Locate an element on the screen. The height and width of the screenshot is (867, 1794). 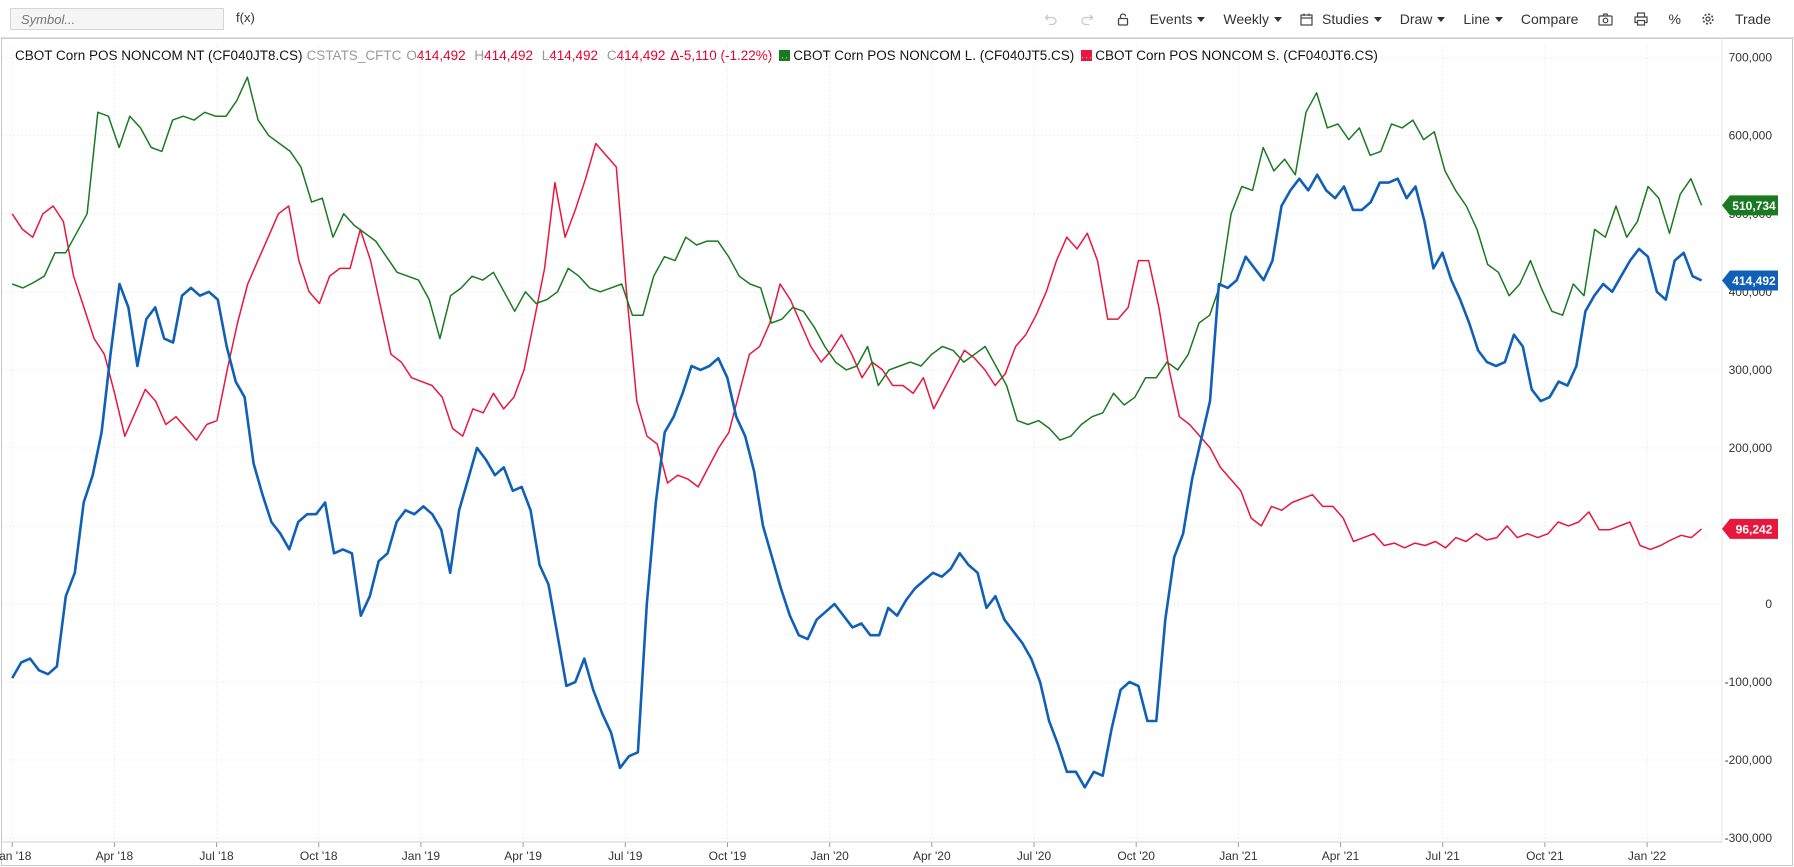
draw-menu: Draw is located at coordinates (1423, 19).